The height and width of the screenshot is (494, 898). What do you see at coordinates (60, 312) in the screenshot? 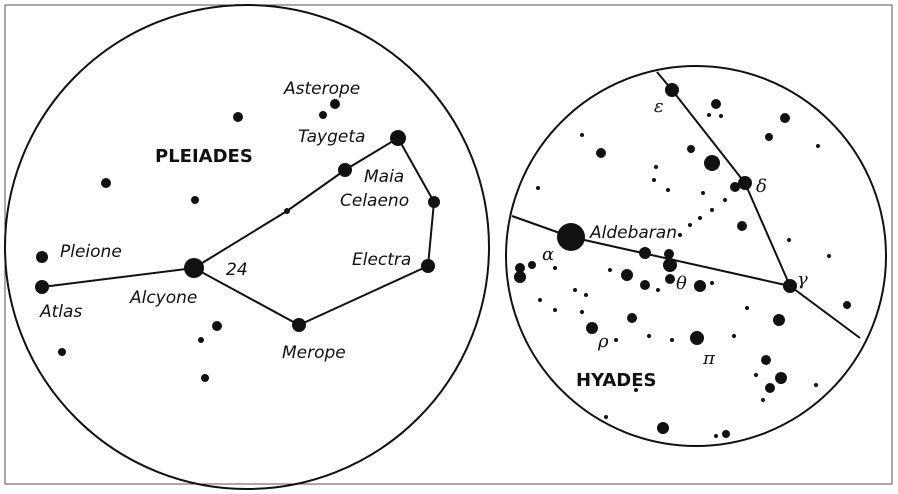
I see `star-label: Atlas` at bounding box center [60, 312].